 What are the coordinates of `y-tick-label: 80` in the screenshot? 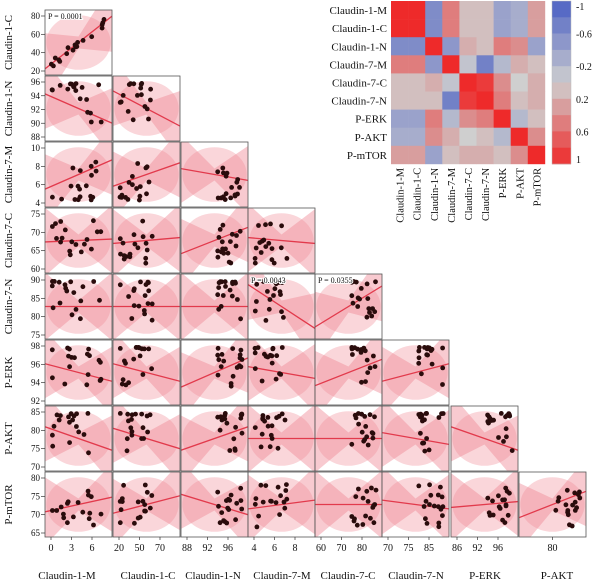 It's located at (36, 430).